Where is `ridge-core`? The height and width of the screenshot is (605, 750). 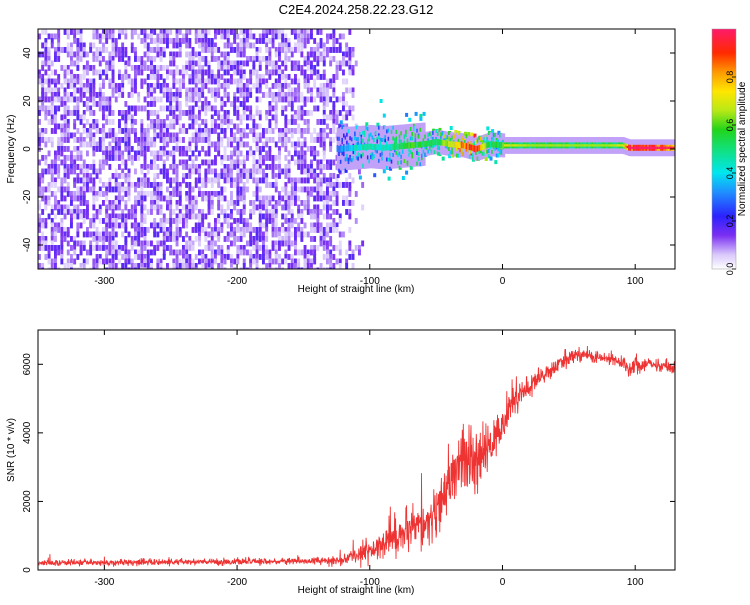 ridge-core is located at coordinates (442, 142).